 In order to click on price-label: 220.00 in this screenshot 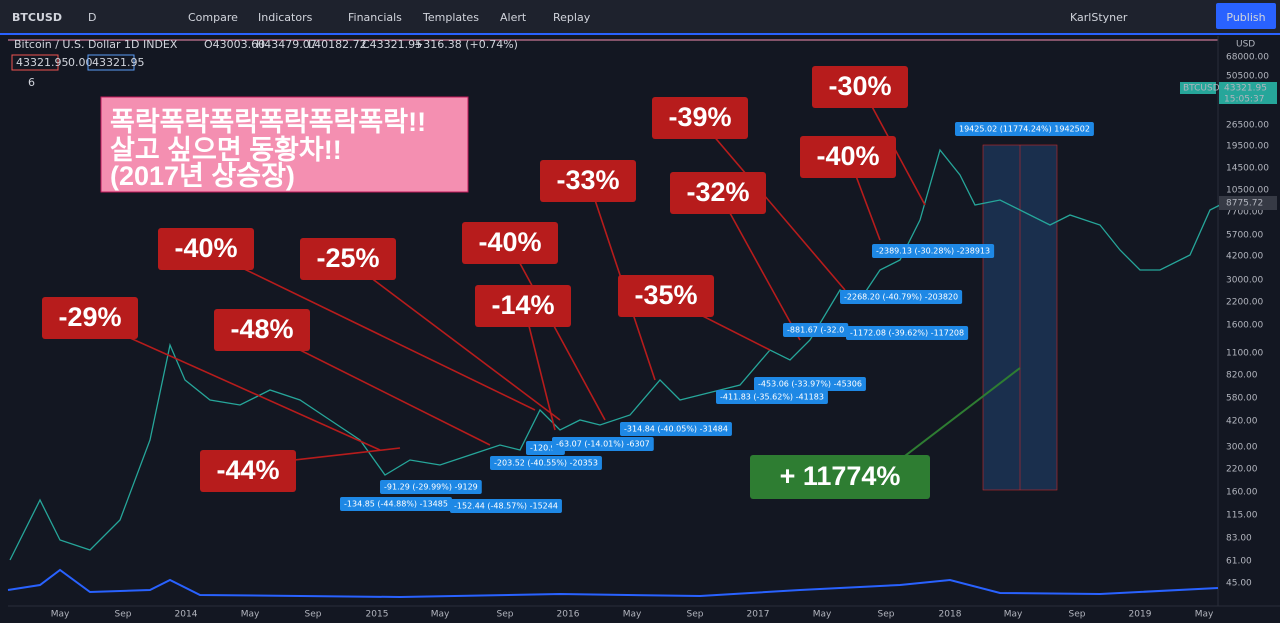, I will do `click(1242, 470)`.